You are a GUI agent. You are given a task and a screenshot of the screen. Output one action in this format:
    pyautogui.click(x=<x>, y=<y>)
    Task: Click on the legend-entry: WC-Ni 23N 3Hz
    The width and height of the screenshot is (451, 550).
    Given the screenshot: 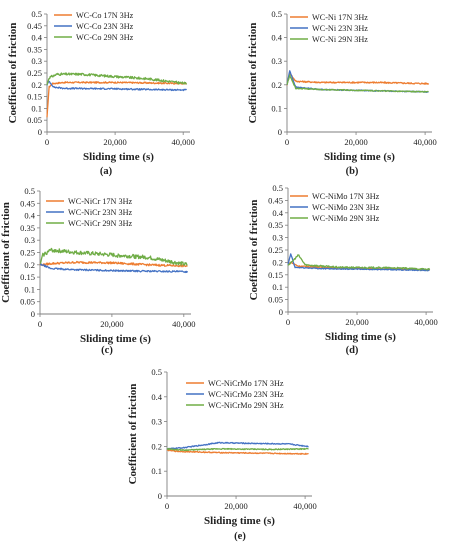 What is the action you would take?
    pyautogui.click(x=340, y=28)
    